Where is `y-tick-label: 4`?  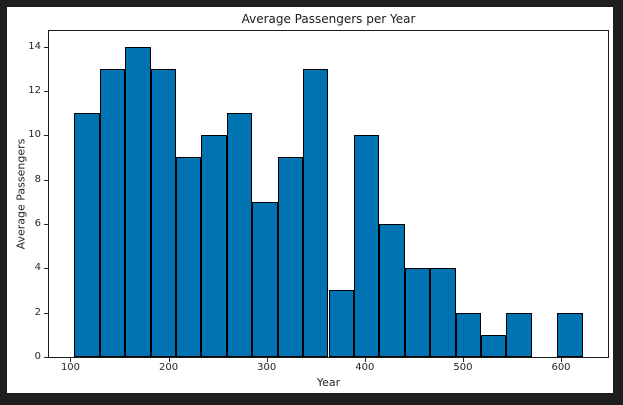
y-tick-label: 4 is located at coordinates (37, 268).